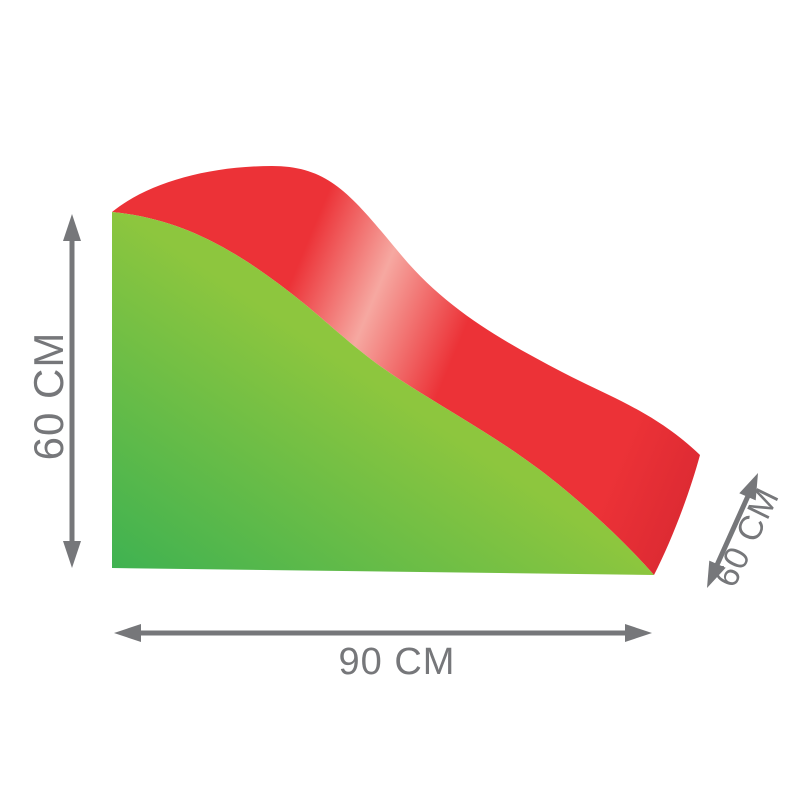 Image resolution: width=800 pixels, height=800 pixels. What do you see at coordinates (397, 662) in the screenshot?
I see `width-dimension-label: 90 CM` at bounding box center [397, 662].